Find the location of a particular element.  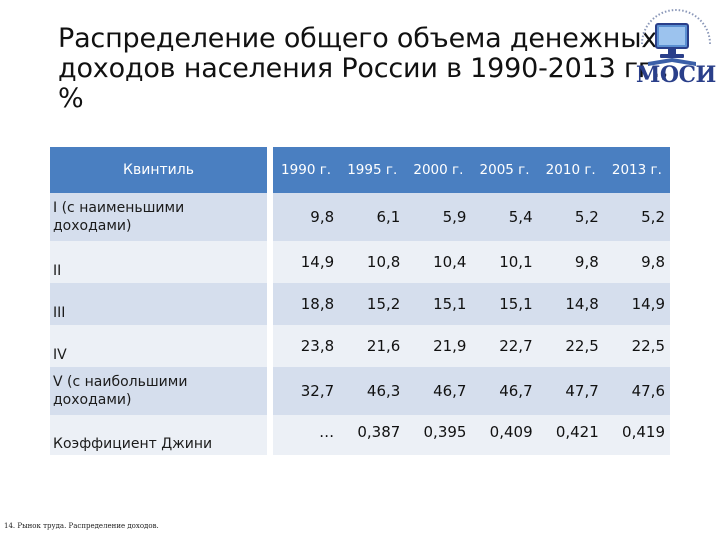

table-cell: 18,8 is located at coordinates (306, 304).